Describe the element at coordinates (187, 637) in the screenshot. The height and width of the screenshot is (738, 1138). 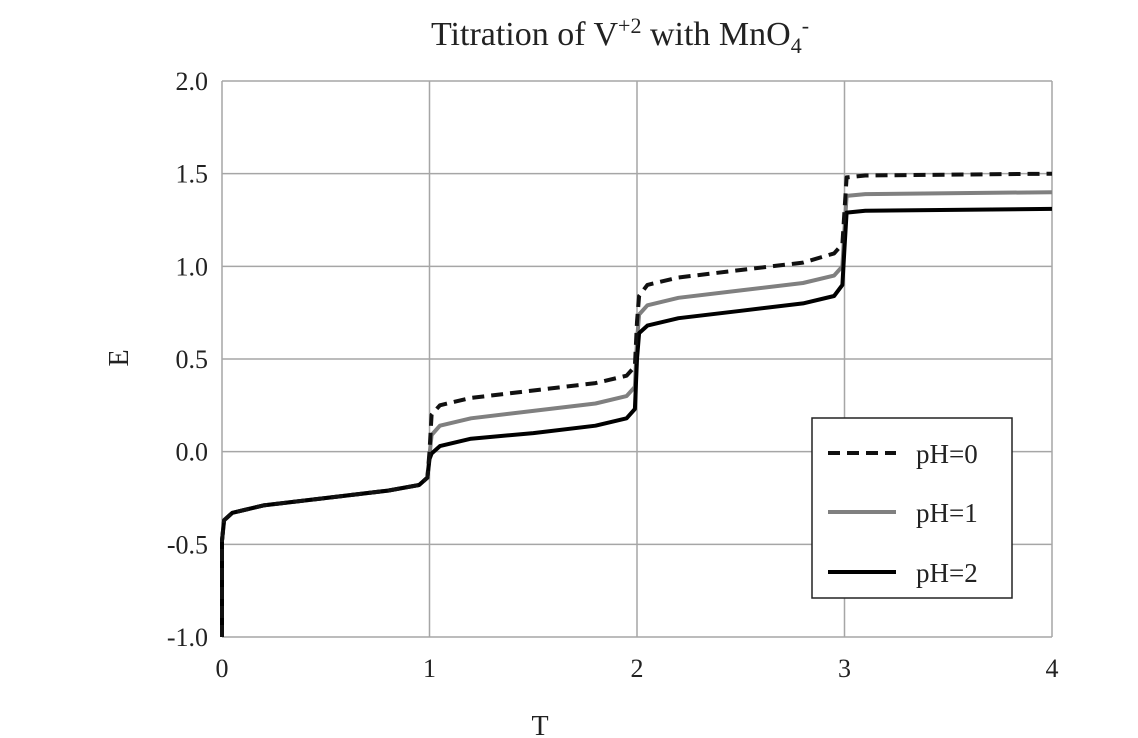
I see `y-tick-label: -1.0` at that location.